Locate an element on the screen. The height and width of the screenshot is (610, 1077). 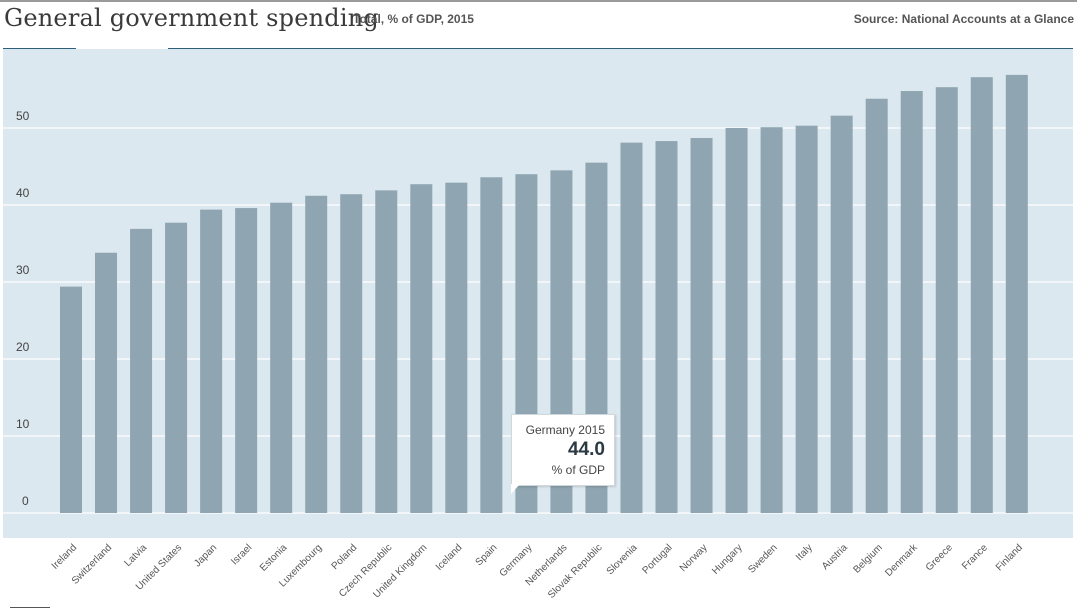
x-tick-label: Estonia is located at coordinates (274, 558).